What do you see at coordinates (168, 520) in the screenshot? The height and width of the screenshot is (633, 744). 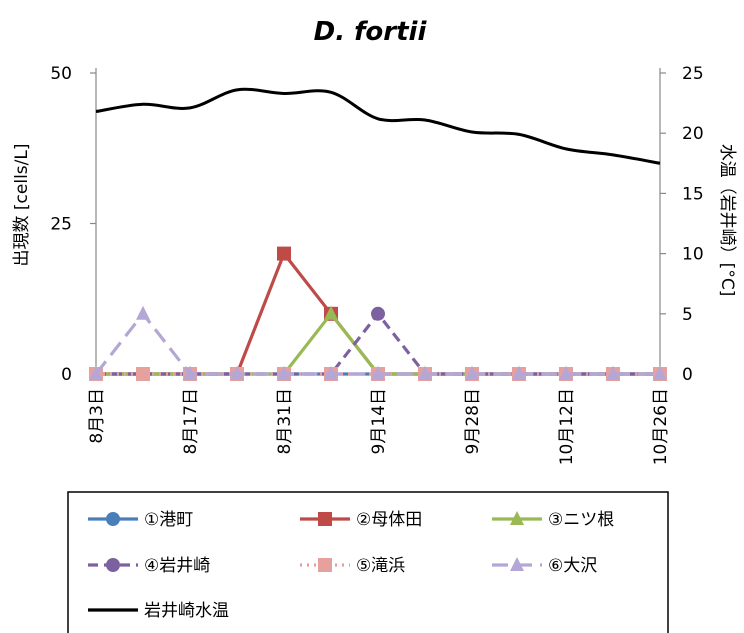 I see `legend-label: ①港町` at bounding box center [168, 520].